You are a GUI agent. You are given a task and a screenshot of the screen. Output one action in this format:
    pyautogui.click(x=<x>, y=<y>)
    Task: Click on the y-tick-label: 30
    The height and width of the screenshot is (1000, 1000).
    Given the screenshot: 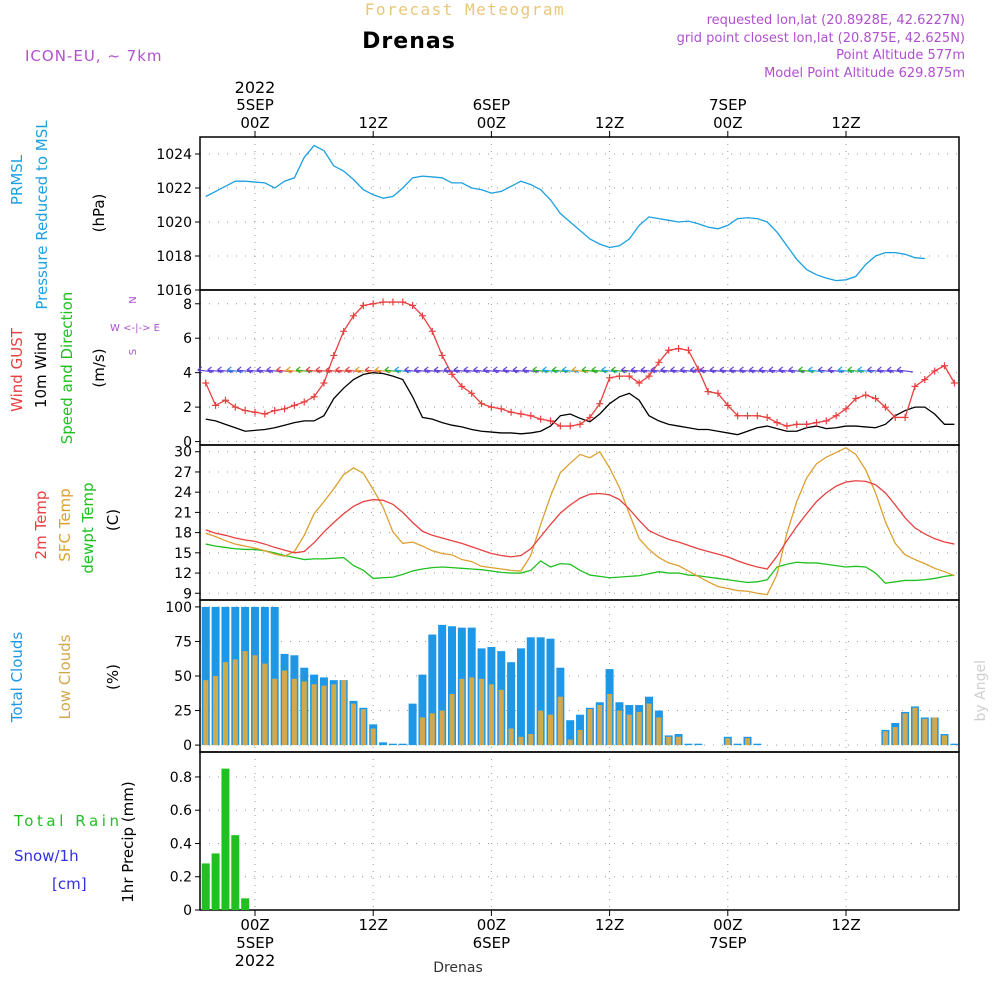 What is the action you would take?
    pyautogui.click(x=183, y=453)
    